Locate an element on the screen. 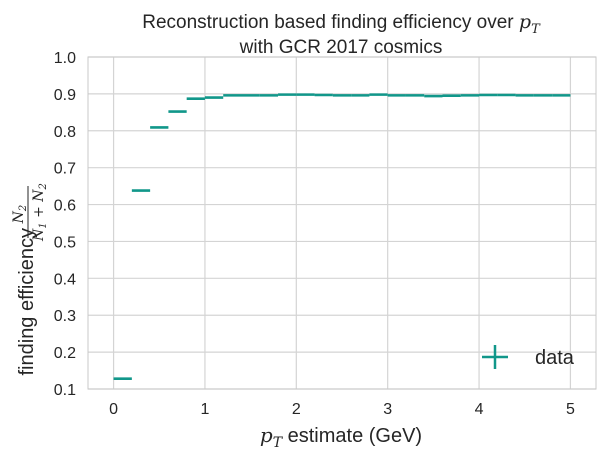 The height and width of the screenshot is (453, 604). x-tick-label: 4 is located at coordinates (479, 409).